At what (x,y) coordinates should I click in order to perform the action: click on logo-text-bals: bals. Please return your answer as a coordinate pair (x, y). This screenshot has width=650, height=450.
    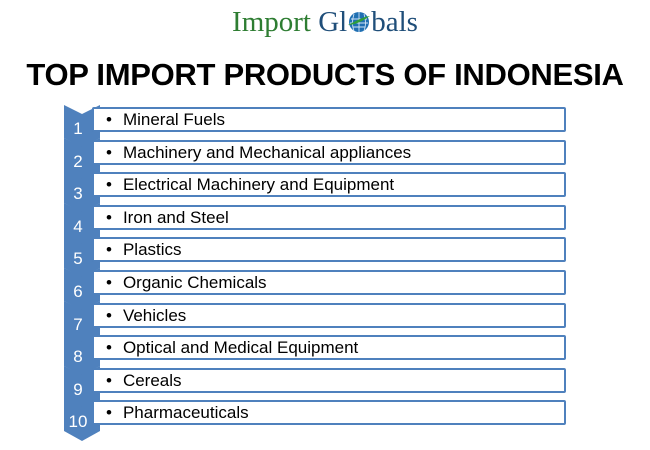
    Looking at the image, I should click on (394, 22).